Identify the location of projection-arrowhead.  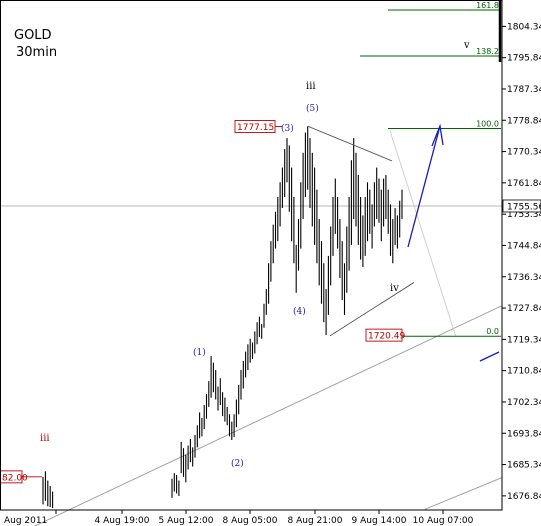
(437, 135).